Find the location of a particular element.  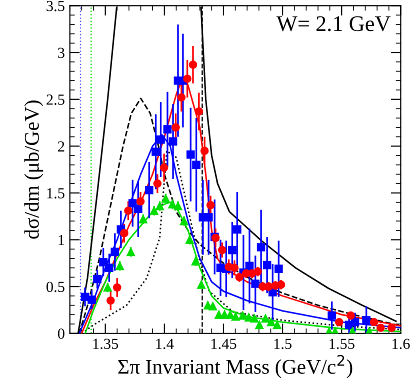

x-tick-label: 1.4 is located at coordinates (165, 344).